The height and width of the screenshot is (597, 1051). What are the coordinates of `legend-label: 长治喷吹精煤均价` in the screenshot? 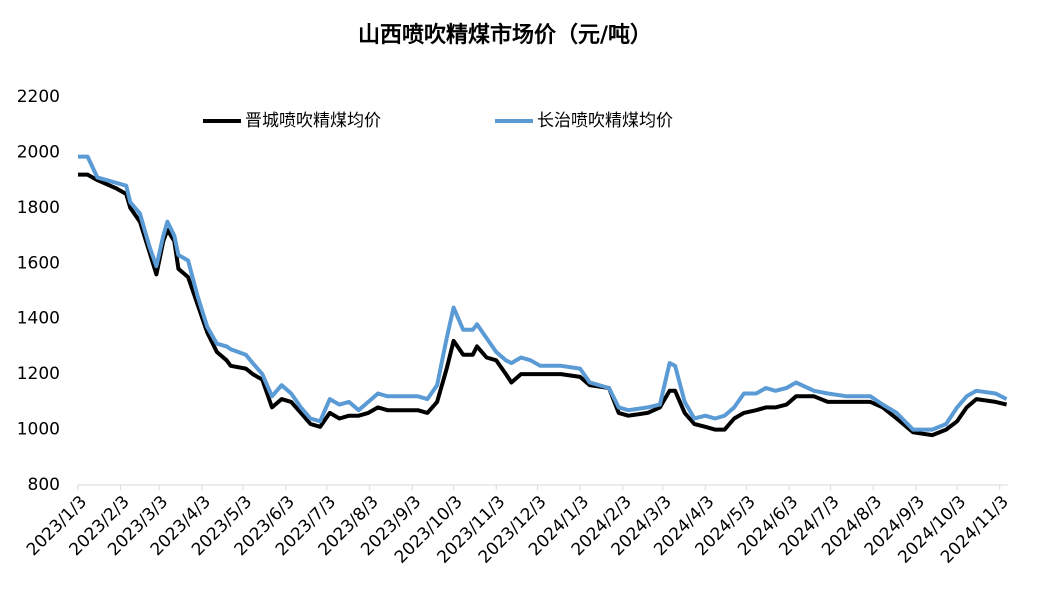 It's located at (605, 121).